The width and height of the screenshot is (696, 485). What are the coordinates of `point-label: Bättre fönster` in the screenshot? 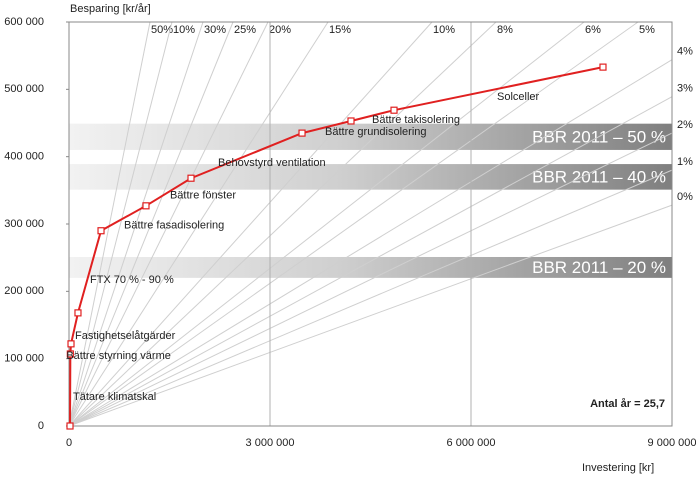 It's located at (203, 196).